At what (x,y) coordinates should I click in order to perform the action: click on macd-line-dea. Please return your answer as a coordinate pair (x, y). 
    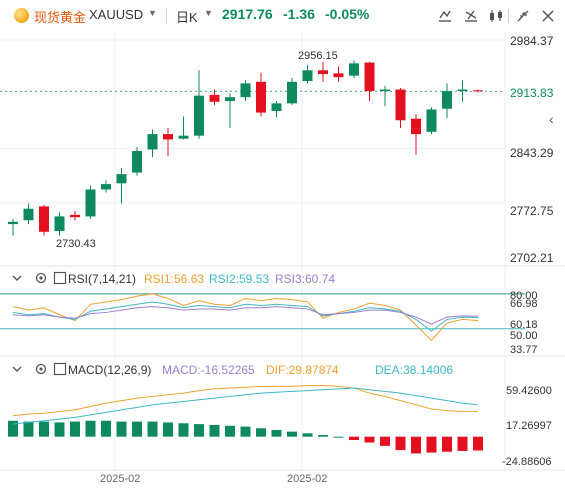
    Looking at the image, I should click on (245, 406).